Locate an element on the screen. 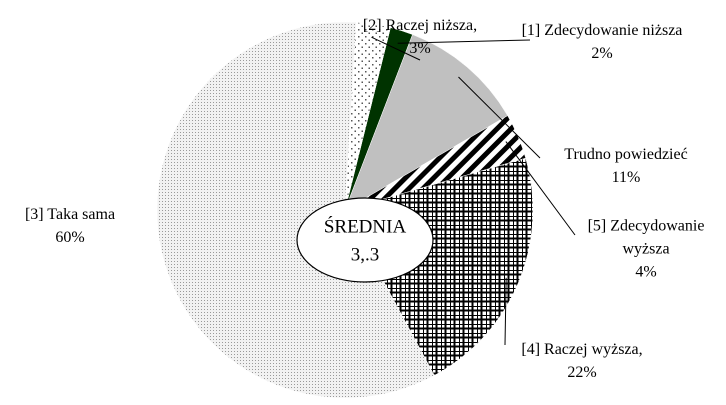 This screenshot has width=726, height=405. slice-value: 22% is located at coordinates (582, 372).